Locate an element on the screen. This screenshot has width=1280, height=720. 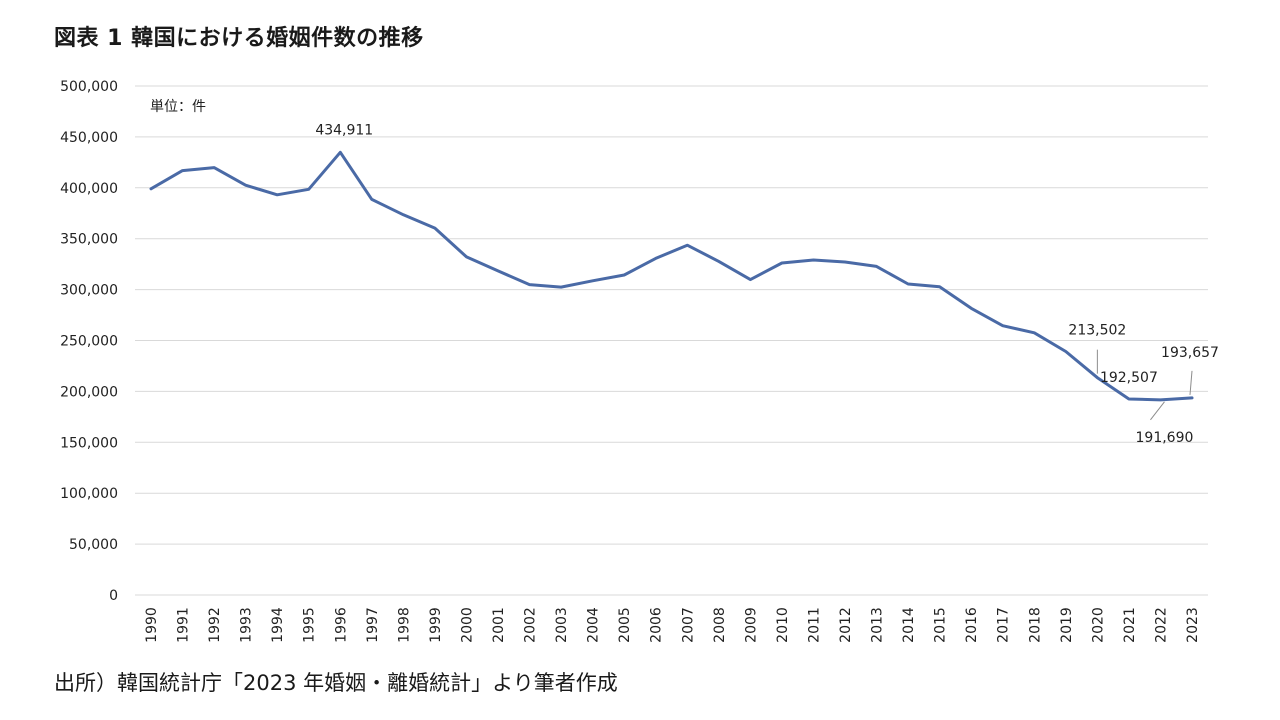
y-tick-label: 300,000 is located at coordinates (89, 291).